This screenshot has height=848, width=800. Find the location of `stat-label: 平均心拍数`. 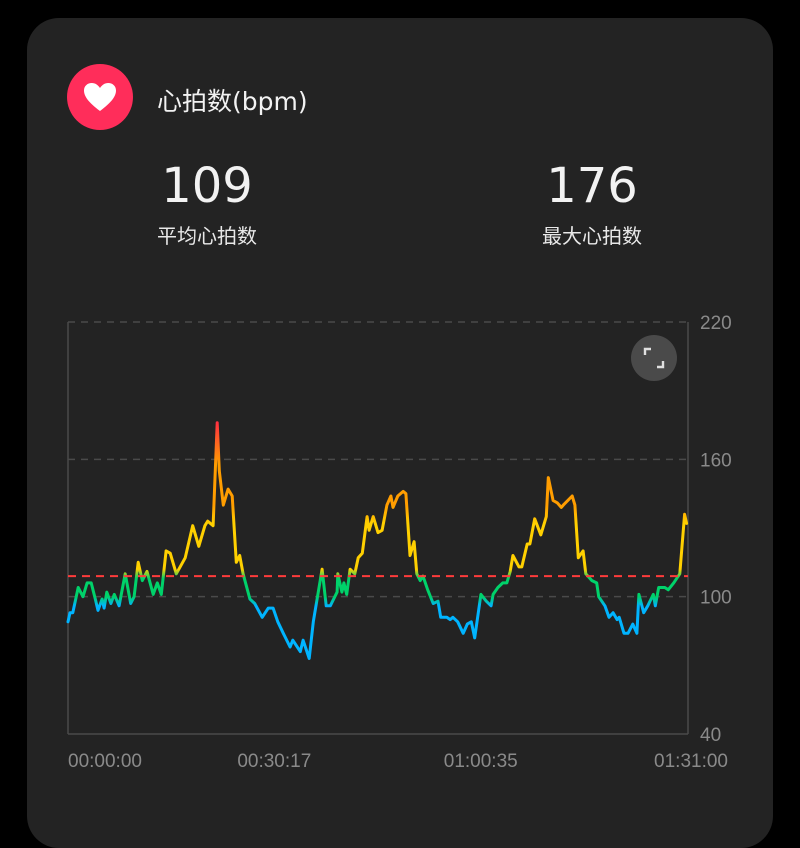

stat-label: 平均心拍数 is located at coordinates (207, 236).